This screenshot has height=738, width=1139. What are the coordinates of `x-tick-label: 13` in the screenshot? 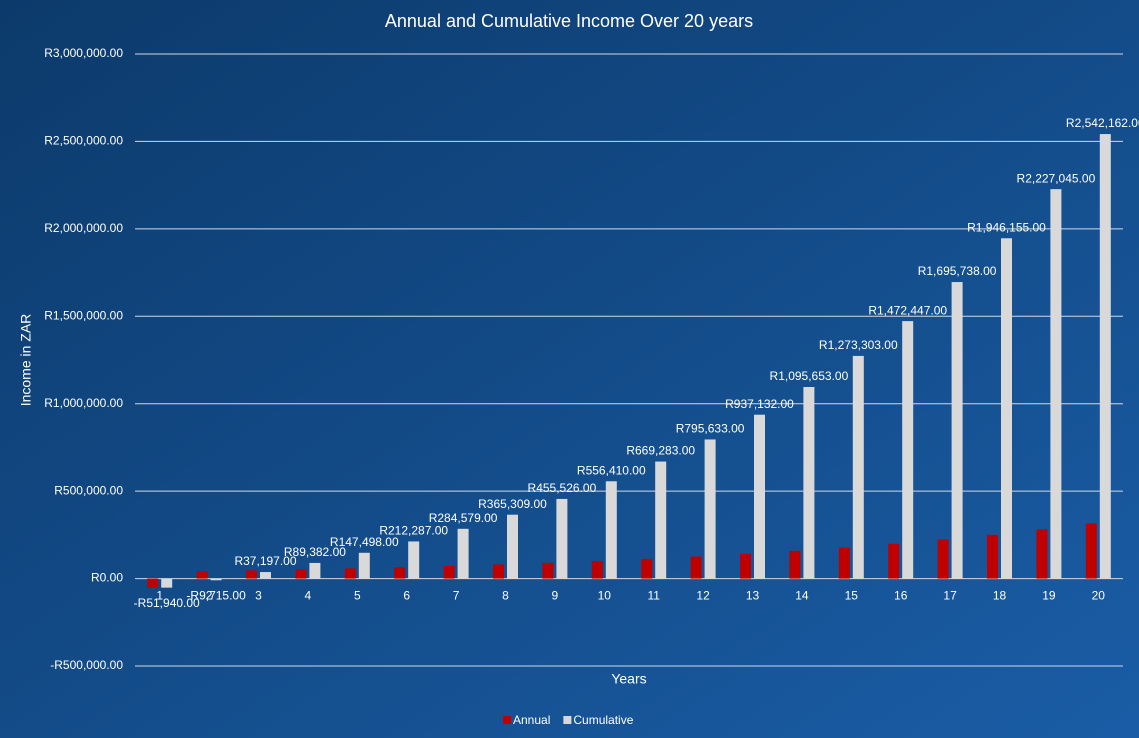 It's located at (753, 596).